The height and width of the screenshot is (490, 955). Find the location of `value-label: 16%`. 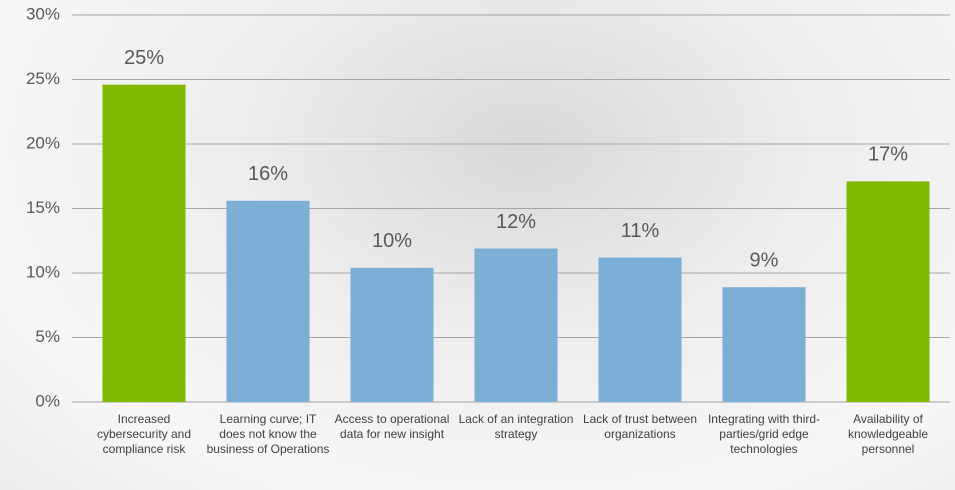

value-label: 16% is located at coordinates (268, 174).